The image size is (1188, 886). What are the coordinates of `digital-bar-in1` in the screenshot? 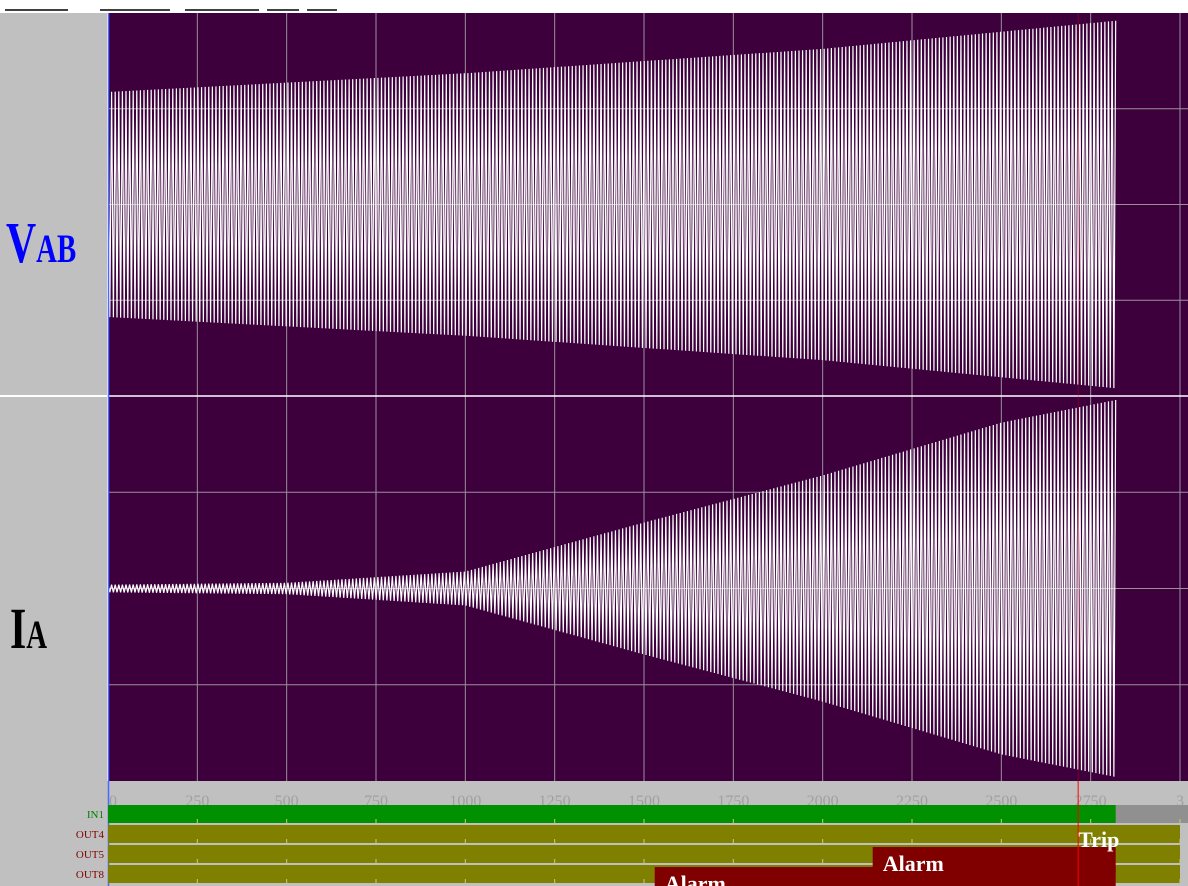 It's located at (612, 814).